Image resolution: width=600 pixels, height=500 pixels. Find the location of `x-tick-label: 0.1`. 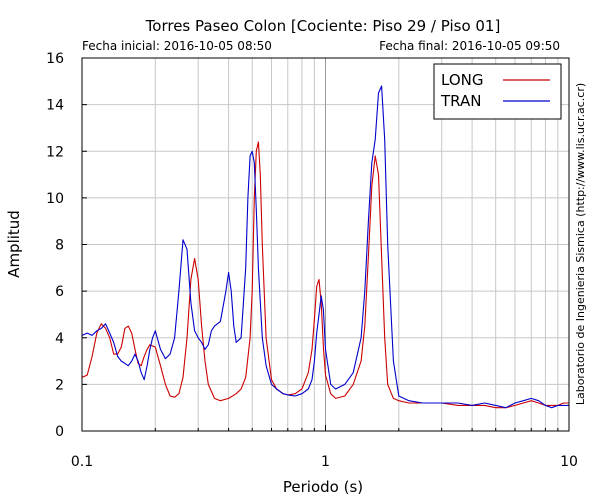

x-tick-label: 0.1 is located at coordinates (82, 462).